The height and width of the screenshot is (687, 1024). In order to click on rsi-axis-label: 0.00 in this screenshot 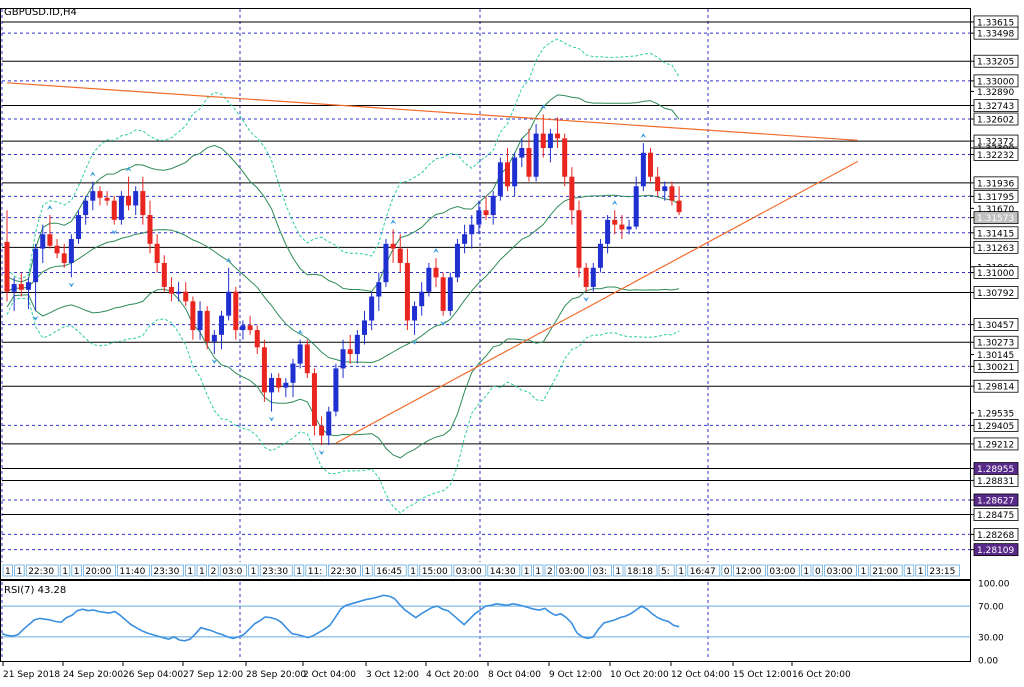, I will do `click(988, 662)`.